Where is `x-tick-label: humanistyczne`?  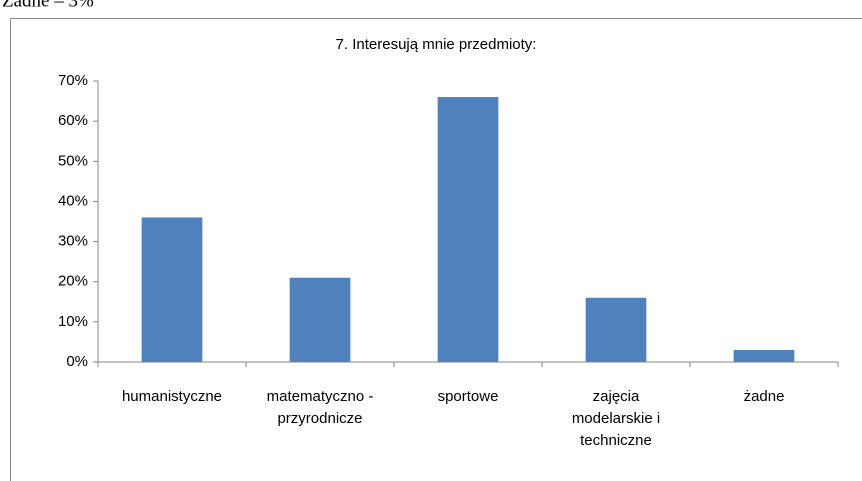 x-tick-label: humanistyczne is located at coordinates (172, 396).